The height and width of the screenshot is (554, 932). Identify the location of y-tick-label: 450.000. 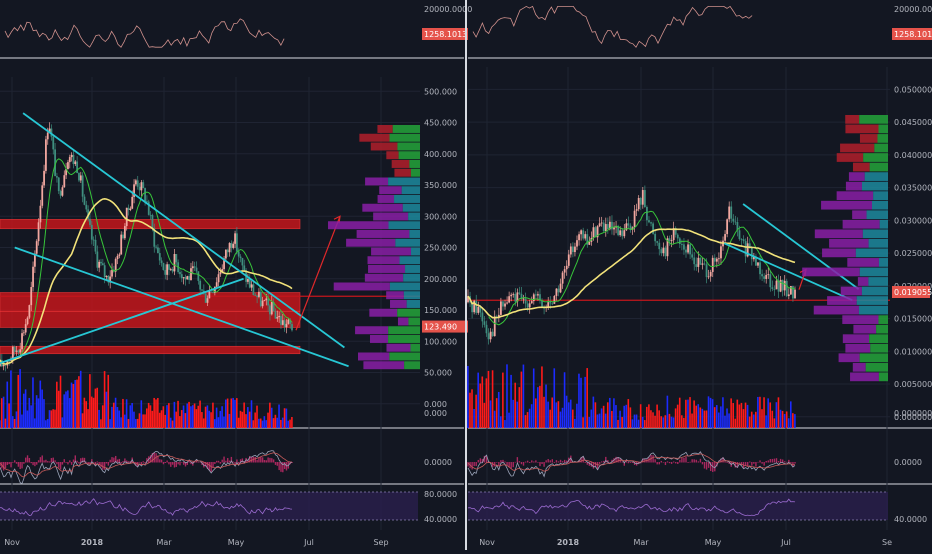
(440, 123).